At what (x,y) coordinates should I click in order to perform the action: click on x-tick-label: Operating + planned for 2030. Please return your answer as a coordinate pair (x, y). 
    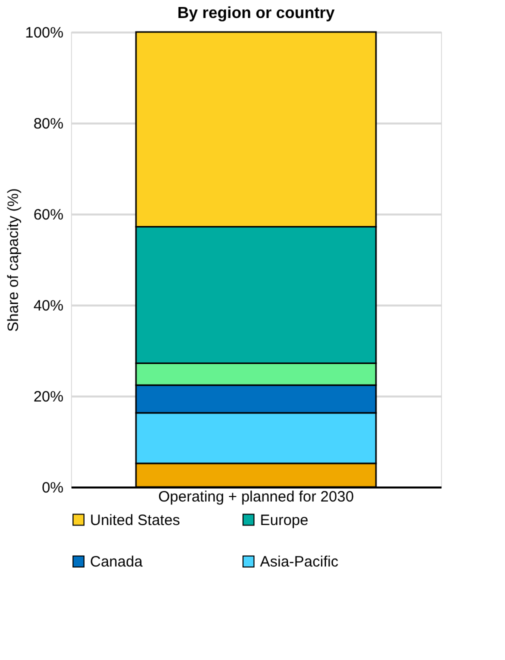
    Looking at the image, I should click on (256, 497).